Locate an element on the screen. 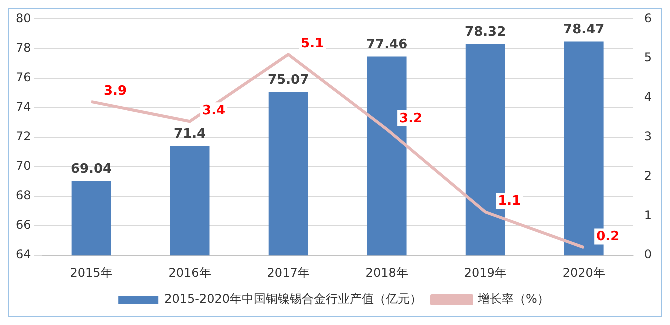 Image resolution: width=670 pixels, height=325 pixels. data-label: 77.46 is located at coordinates (387, 45).